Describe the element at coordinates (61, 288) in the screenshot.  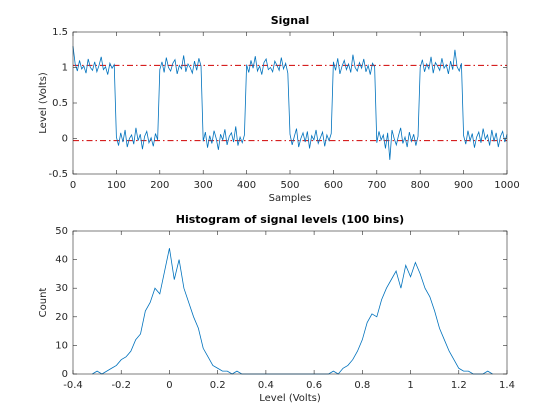
I see `y-tick-label: 30` at that location.